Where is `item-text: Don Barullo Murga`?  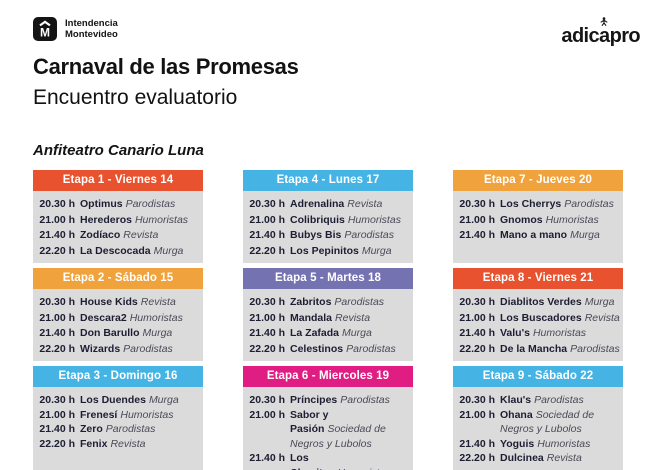
item-text: Don Barullo Murga is located at coordinates (126, 334).